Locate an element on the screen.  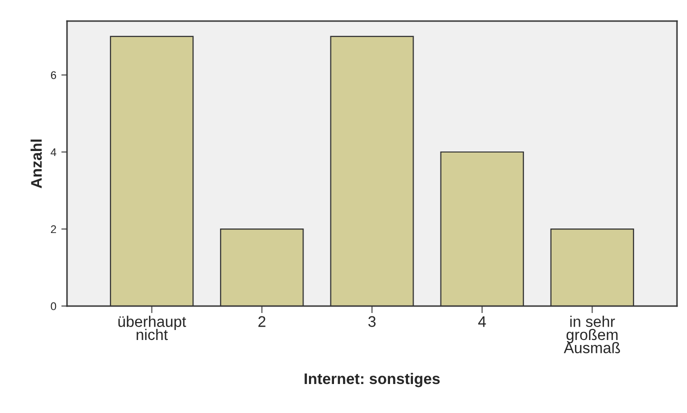
y-axis-title: Anzahl is located at coordinates (36, 164).